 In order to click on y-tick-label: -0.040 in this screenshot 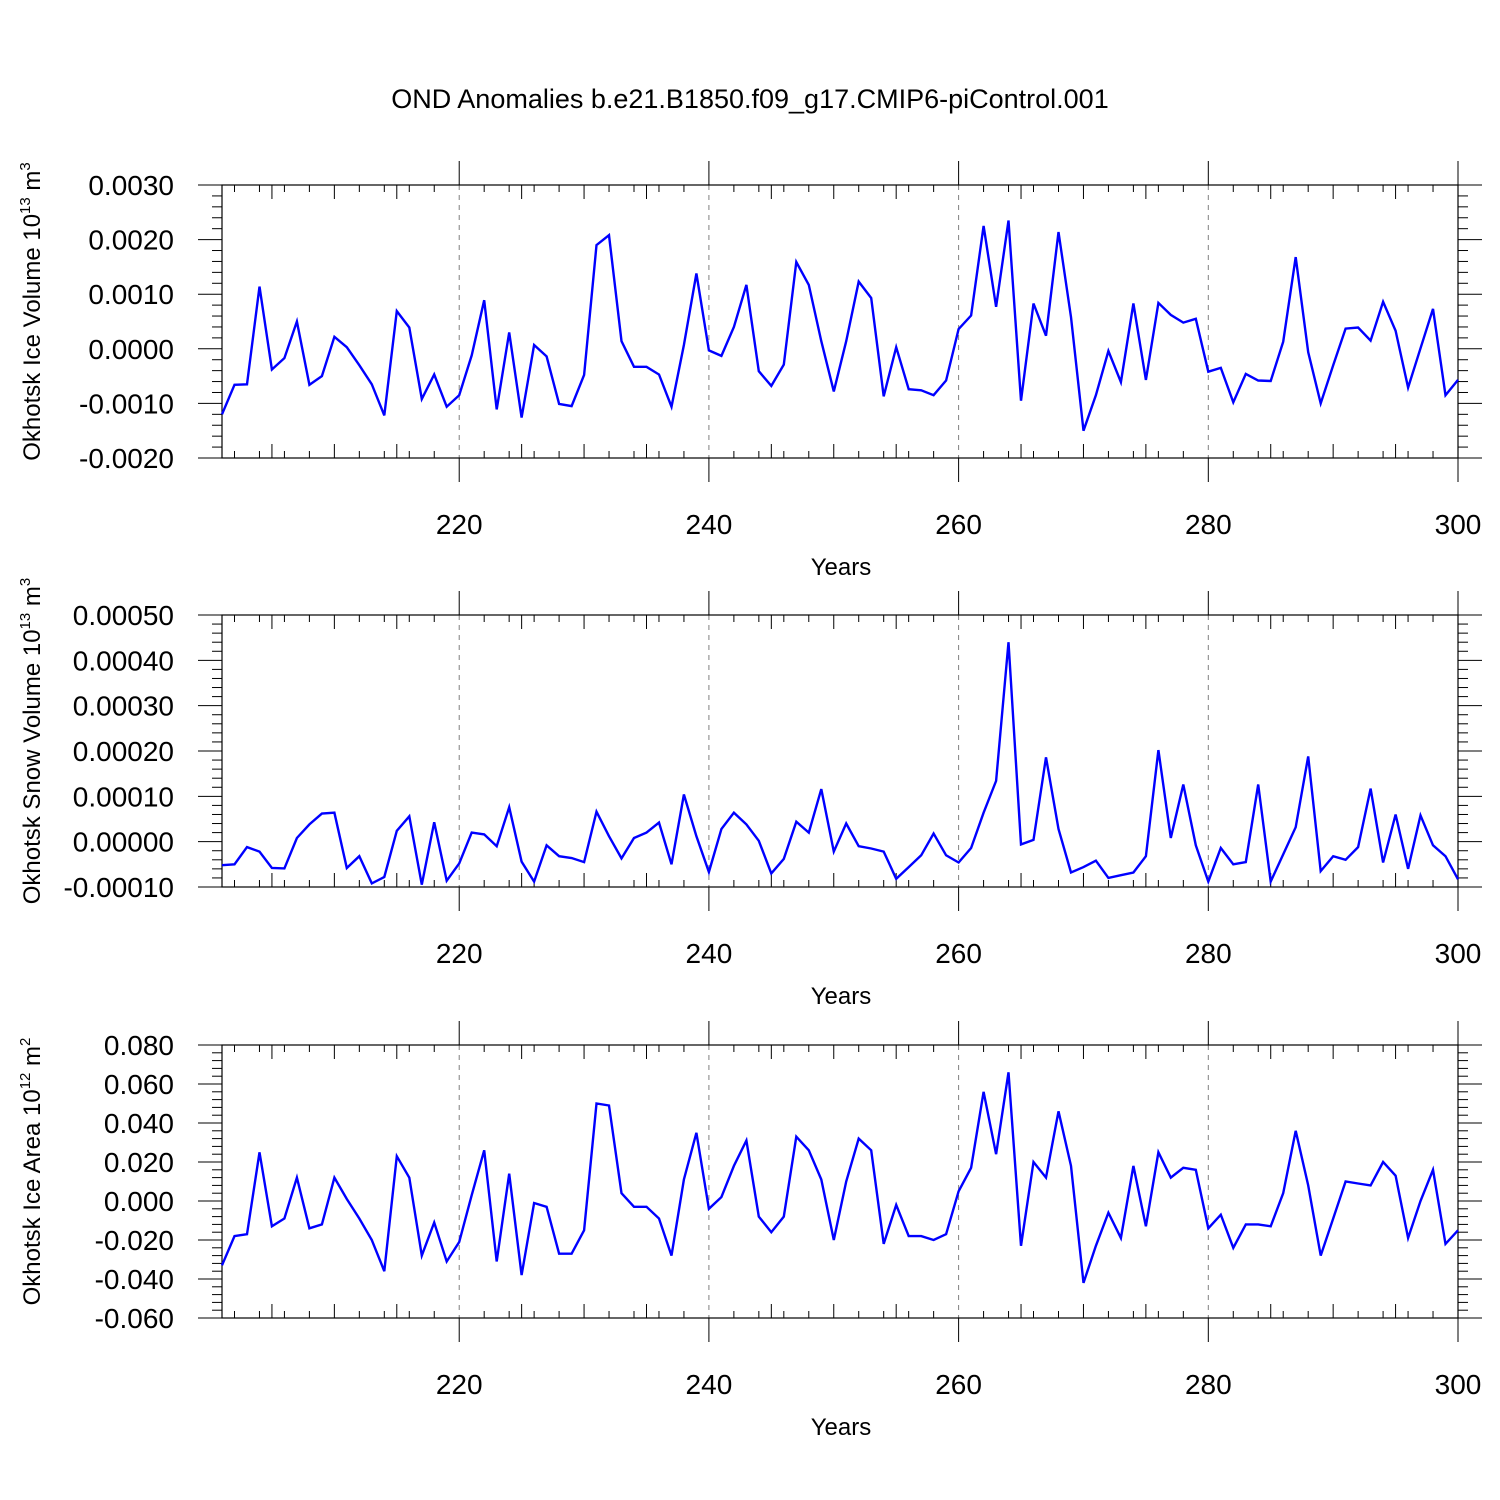, I will do `click(134, 1279)`.